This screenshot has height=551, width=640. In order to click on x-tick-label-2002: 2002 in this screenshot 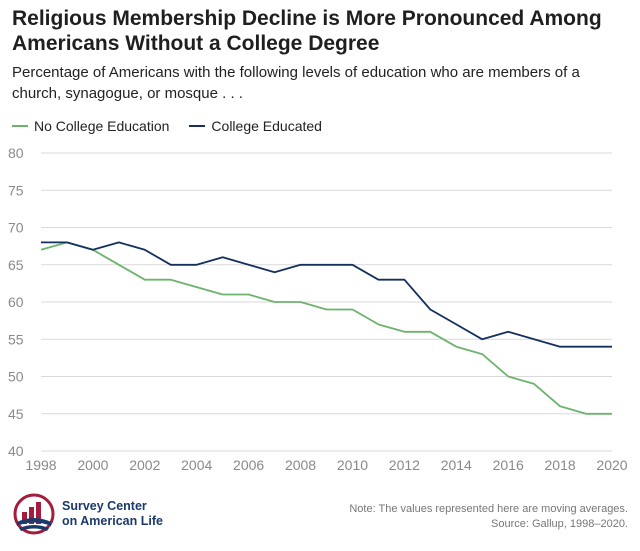, I will do `click(144, 465)`.